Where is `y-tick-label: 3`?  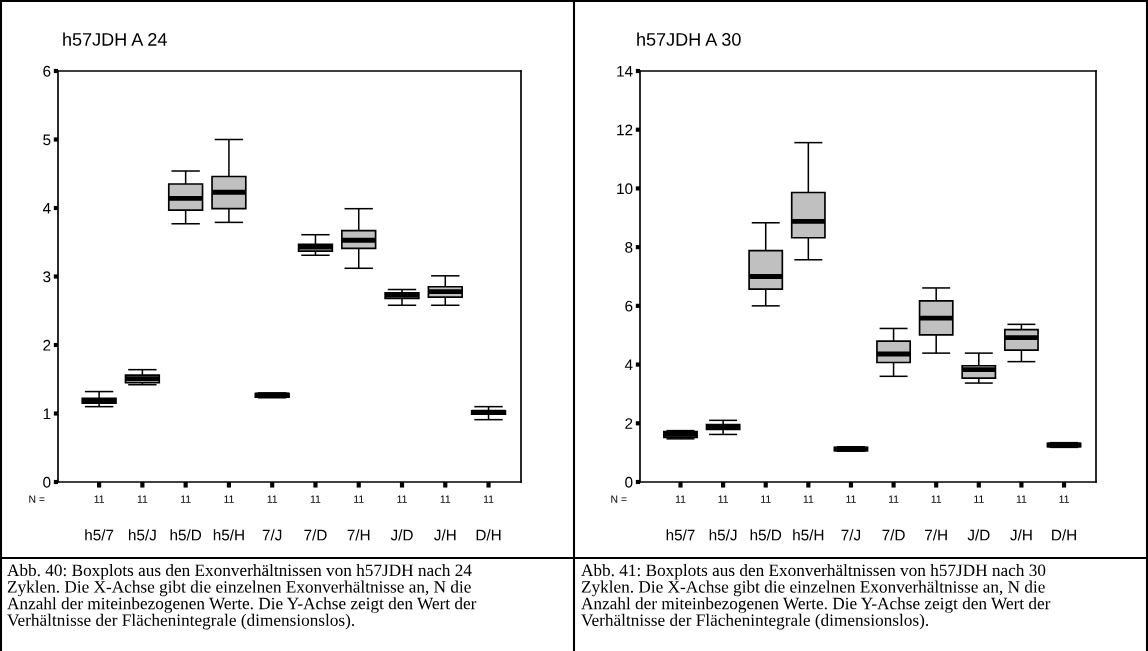
y-tick-label: 3 is located at coordinates (47, 277).